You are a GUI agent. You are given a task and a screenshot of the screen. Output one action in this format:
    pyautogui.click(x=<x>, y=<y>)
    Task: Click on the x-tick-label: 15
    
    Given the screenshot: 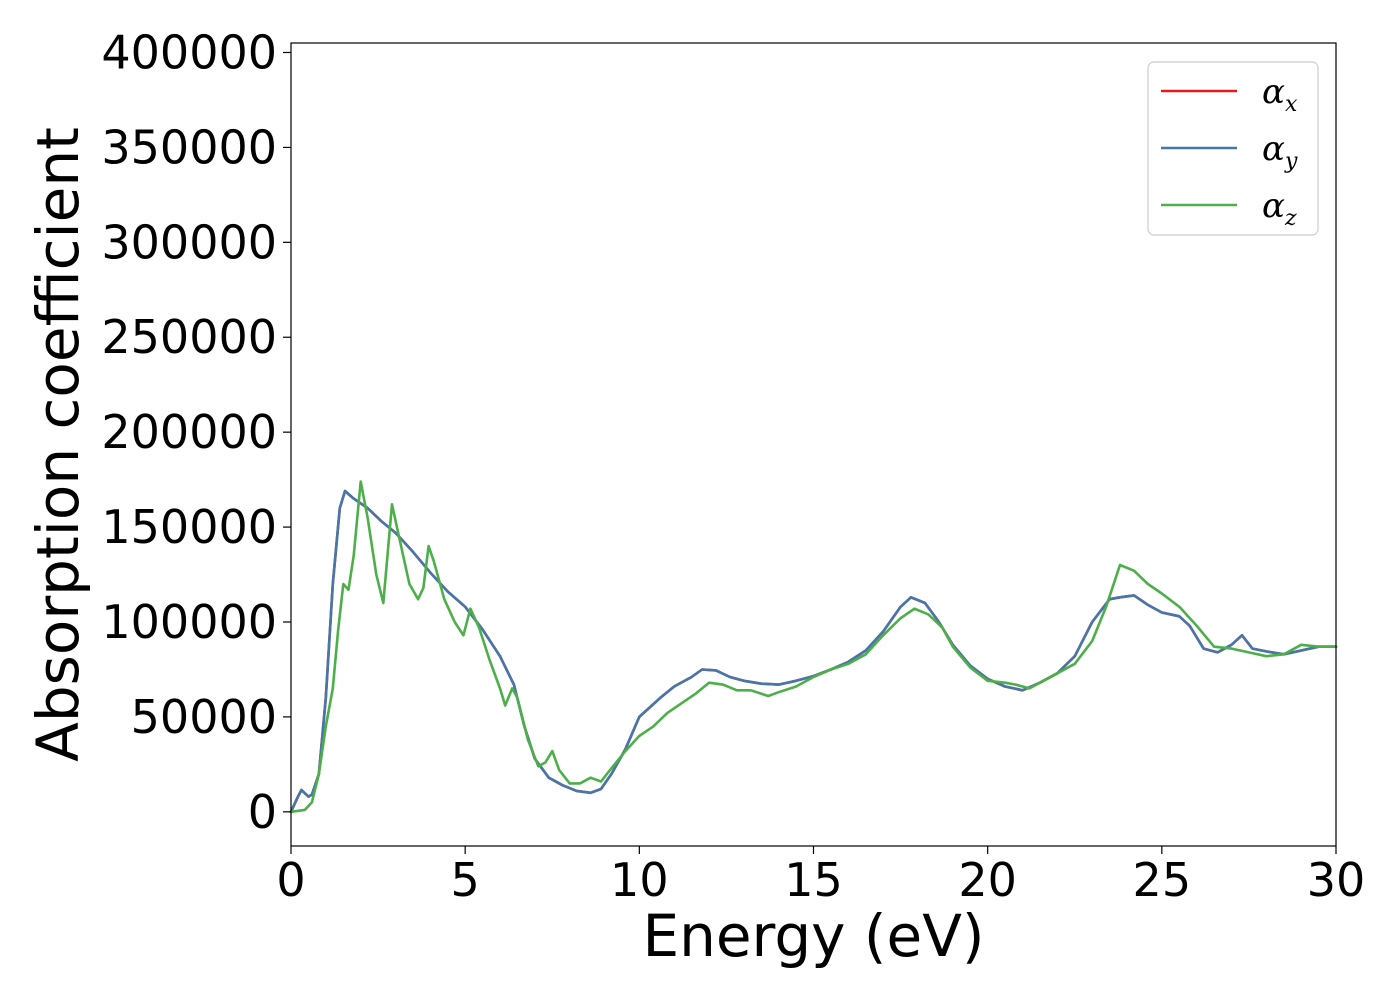 What is the action you would take?
    pyautogui.click(x=813, y=880)
    